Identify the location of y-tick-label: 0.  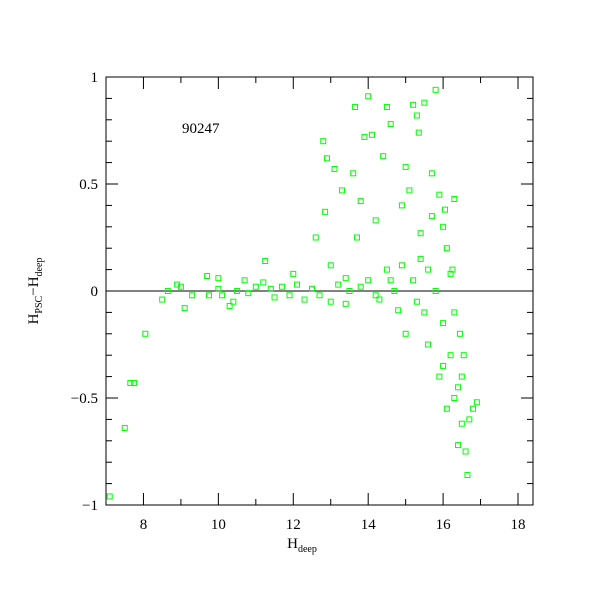
(95, 292).